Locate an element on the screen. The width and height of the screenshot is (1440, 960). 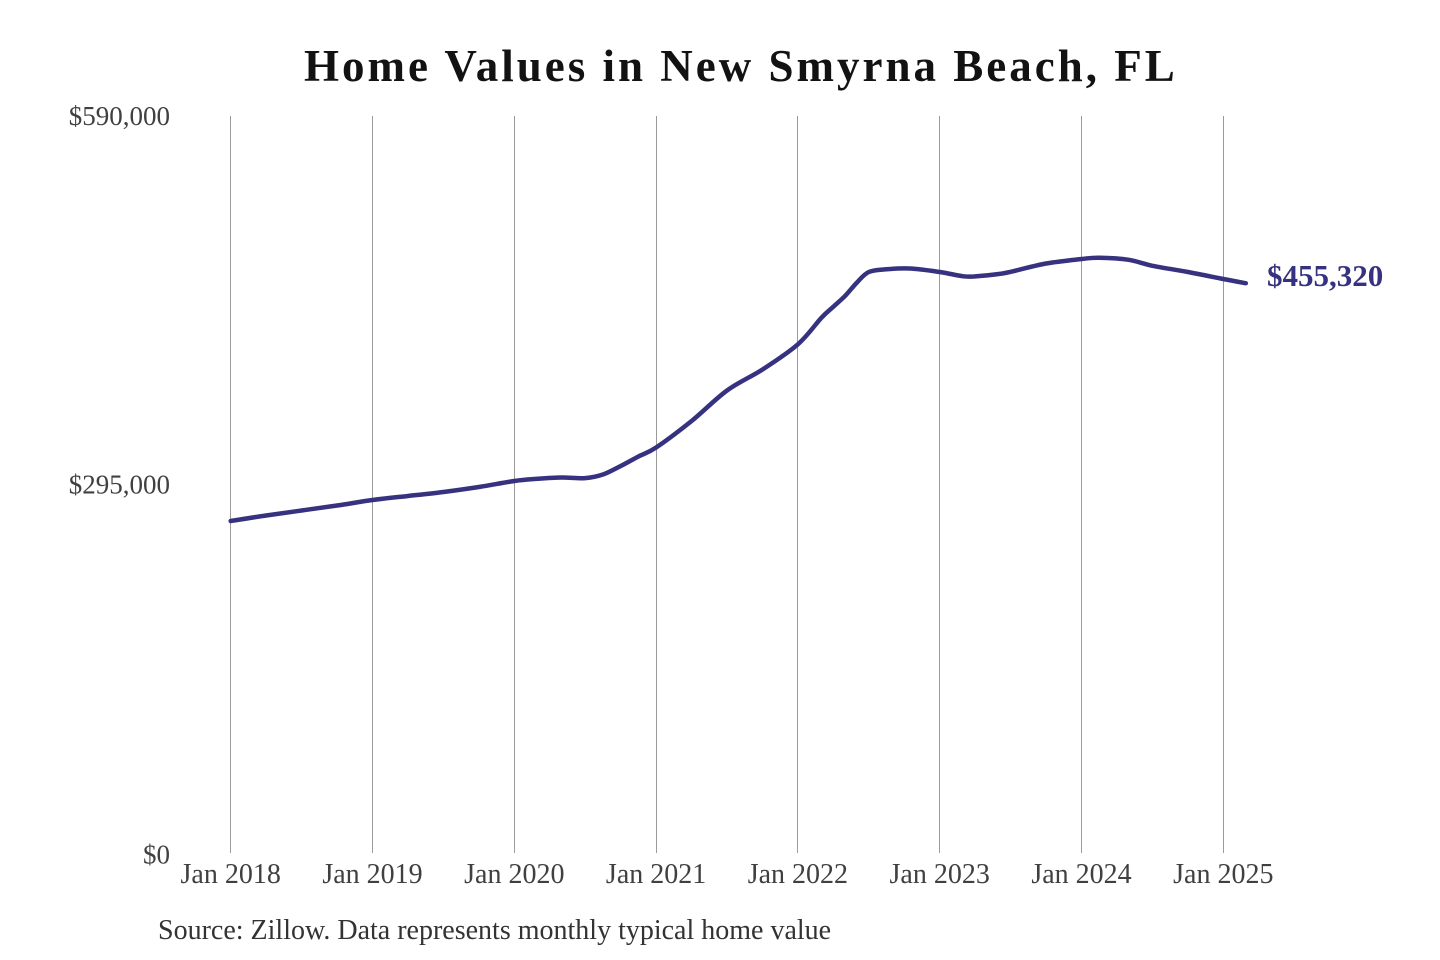
svg-text: Jan 2019 is located at coordinates (372, 874).